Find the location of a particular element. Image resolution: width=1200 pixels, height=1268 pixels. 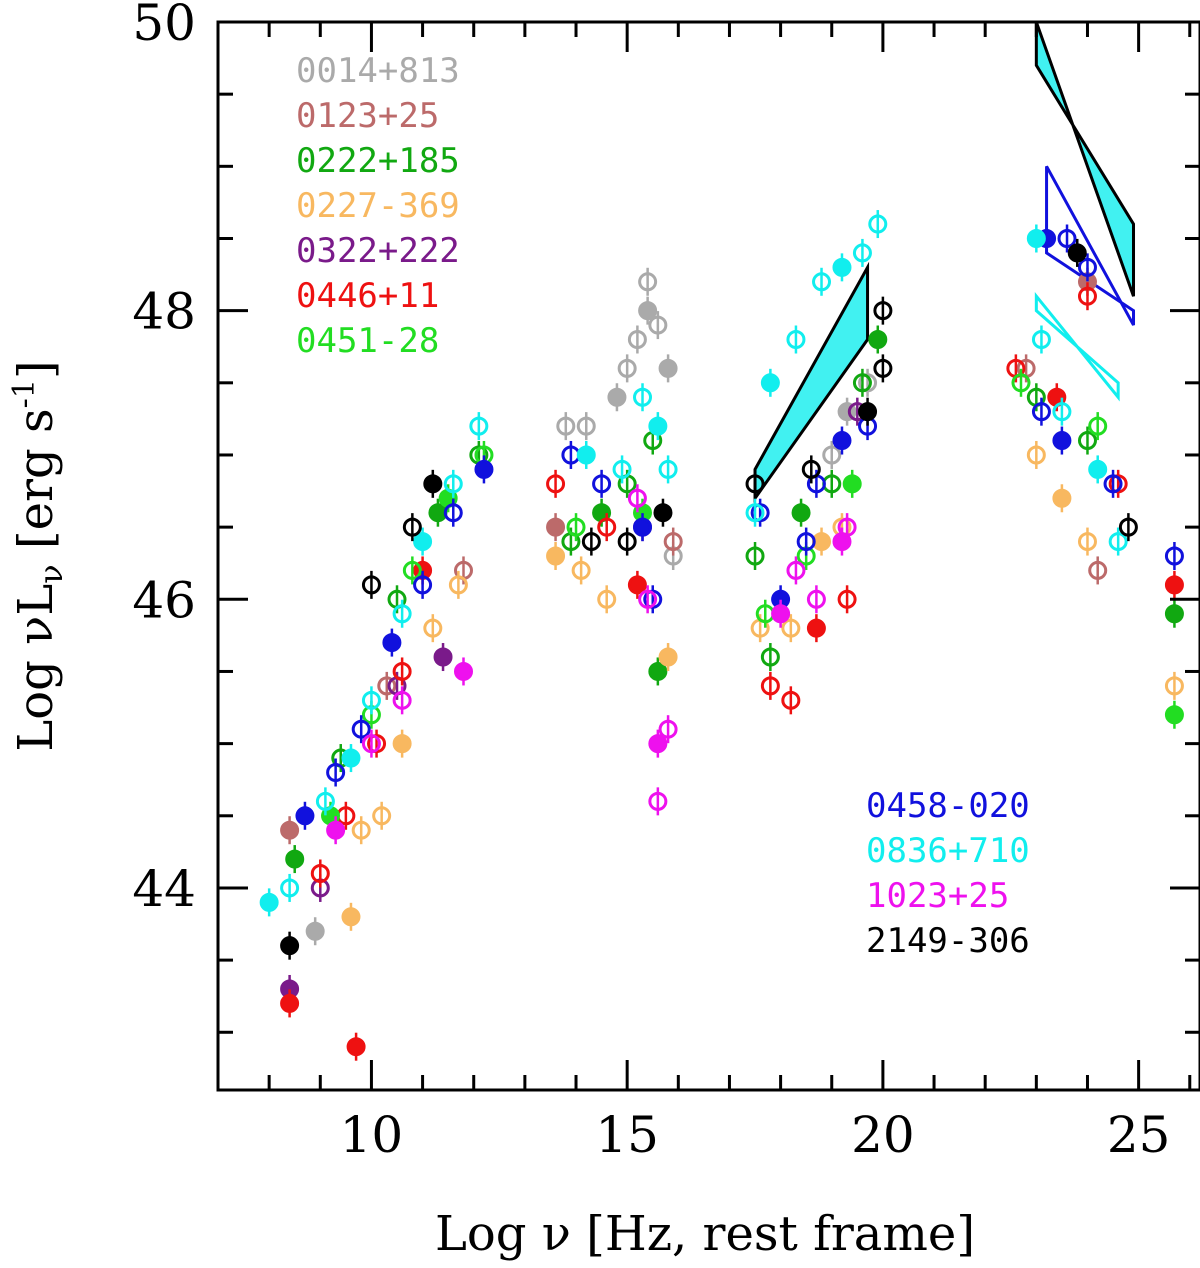

x-tick-label: 20 is located at coordinates (883, 1135).